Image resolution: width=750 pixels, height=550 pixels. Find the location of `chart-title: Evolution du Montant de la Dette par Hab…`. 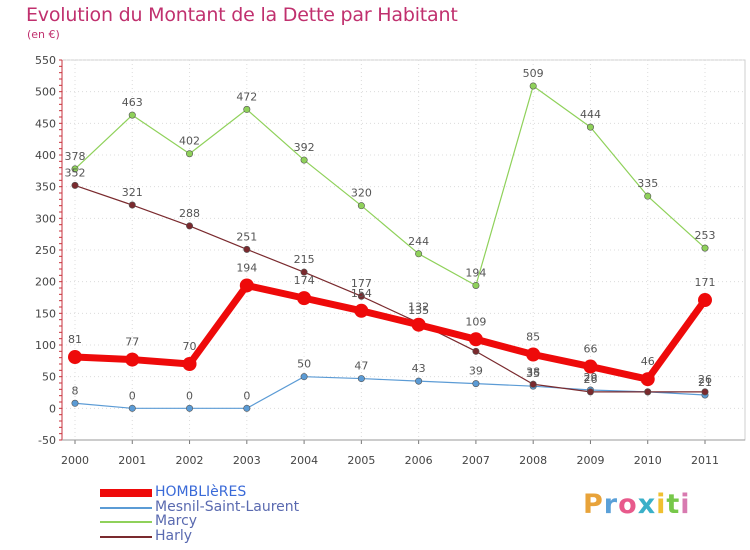

chart-title: Evolution du Montant de la Dette par Hab… is located at coordinates (242, 15).